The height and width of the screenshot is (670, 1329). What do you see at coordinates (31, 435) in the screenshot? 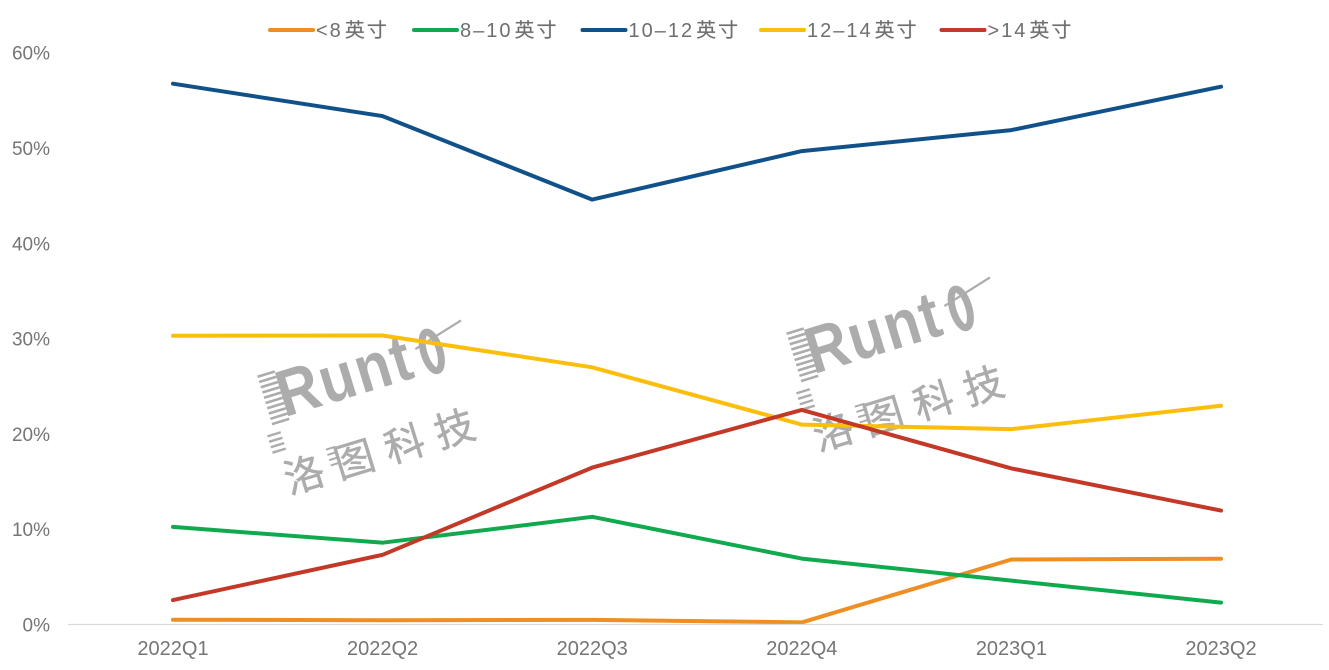
I see `svg-text: 20%` at bounding box center [31, 435].